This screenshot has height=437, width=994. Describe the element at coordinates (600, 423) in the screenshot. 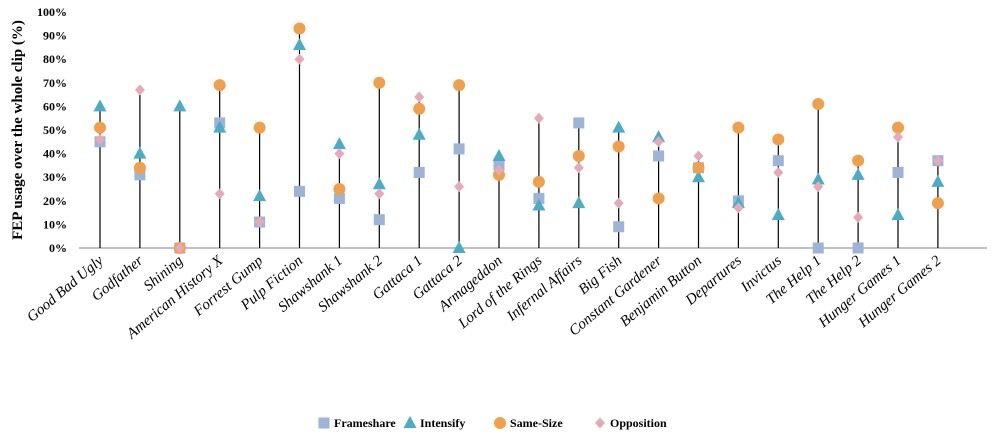

I see `legend-marker-opposition` at that location.